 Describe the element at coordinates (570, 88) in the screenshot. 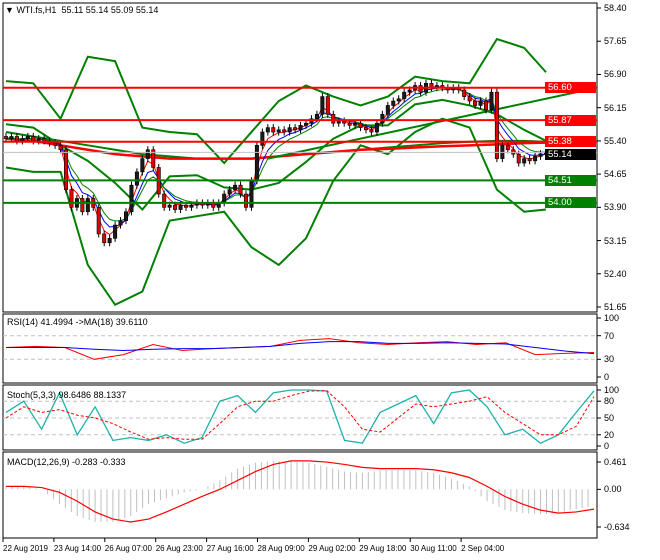

I see `resistance-price-label: 56.60` at that location.